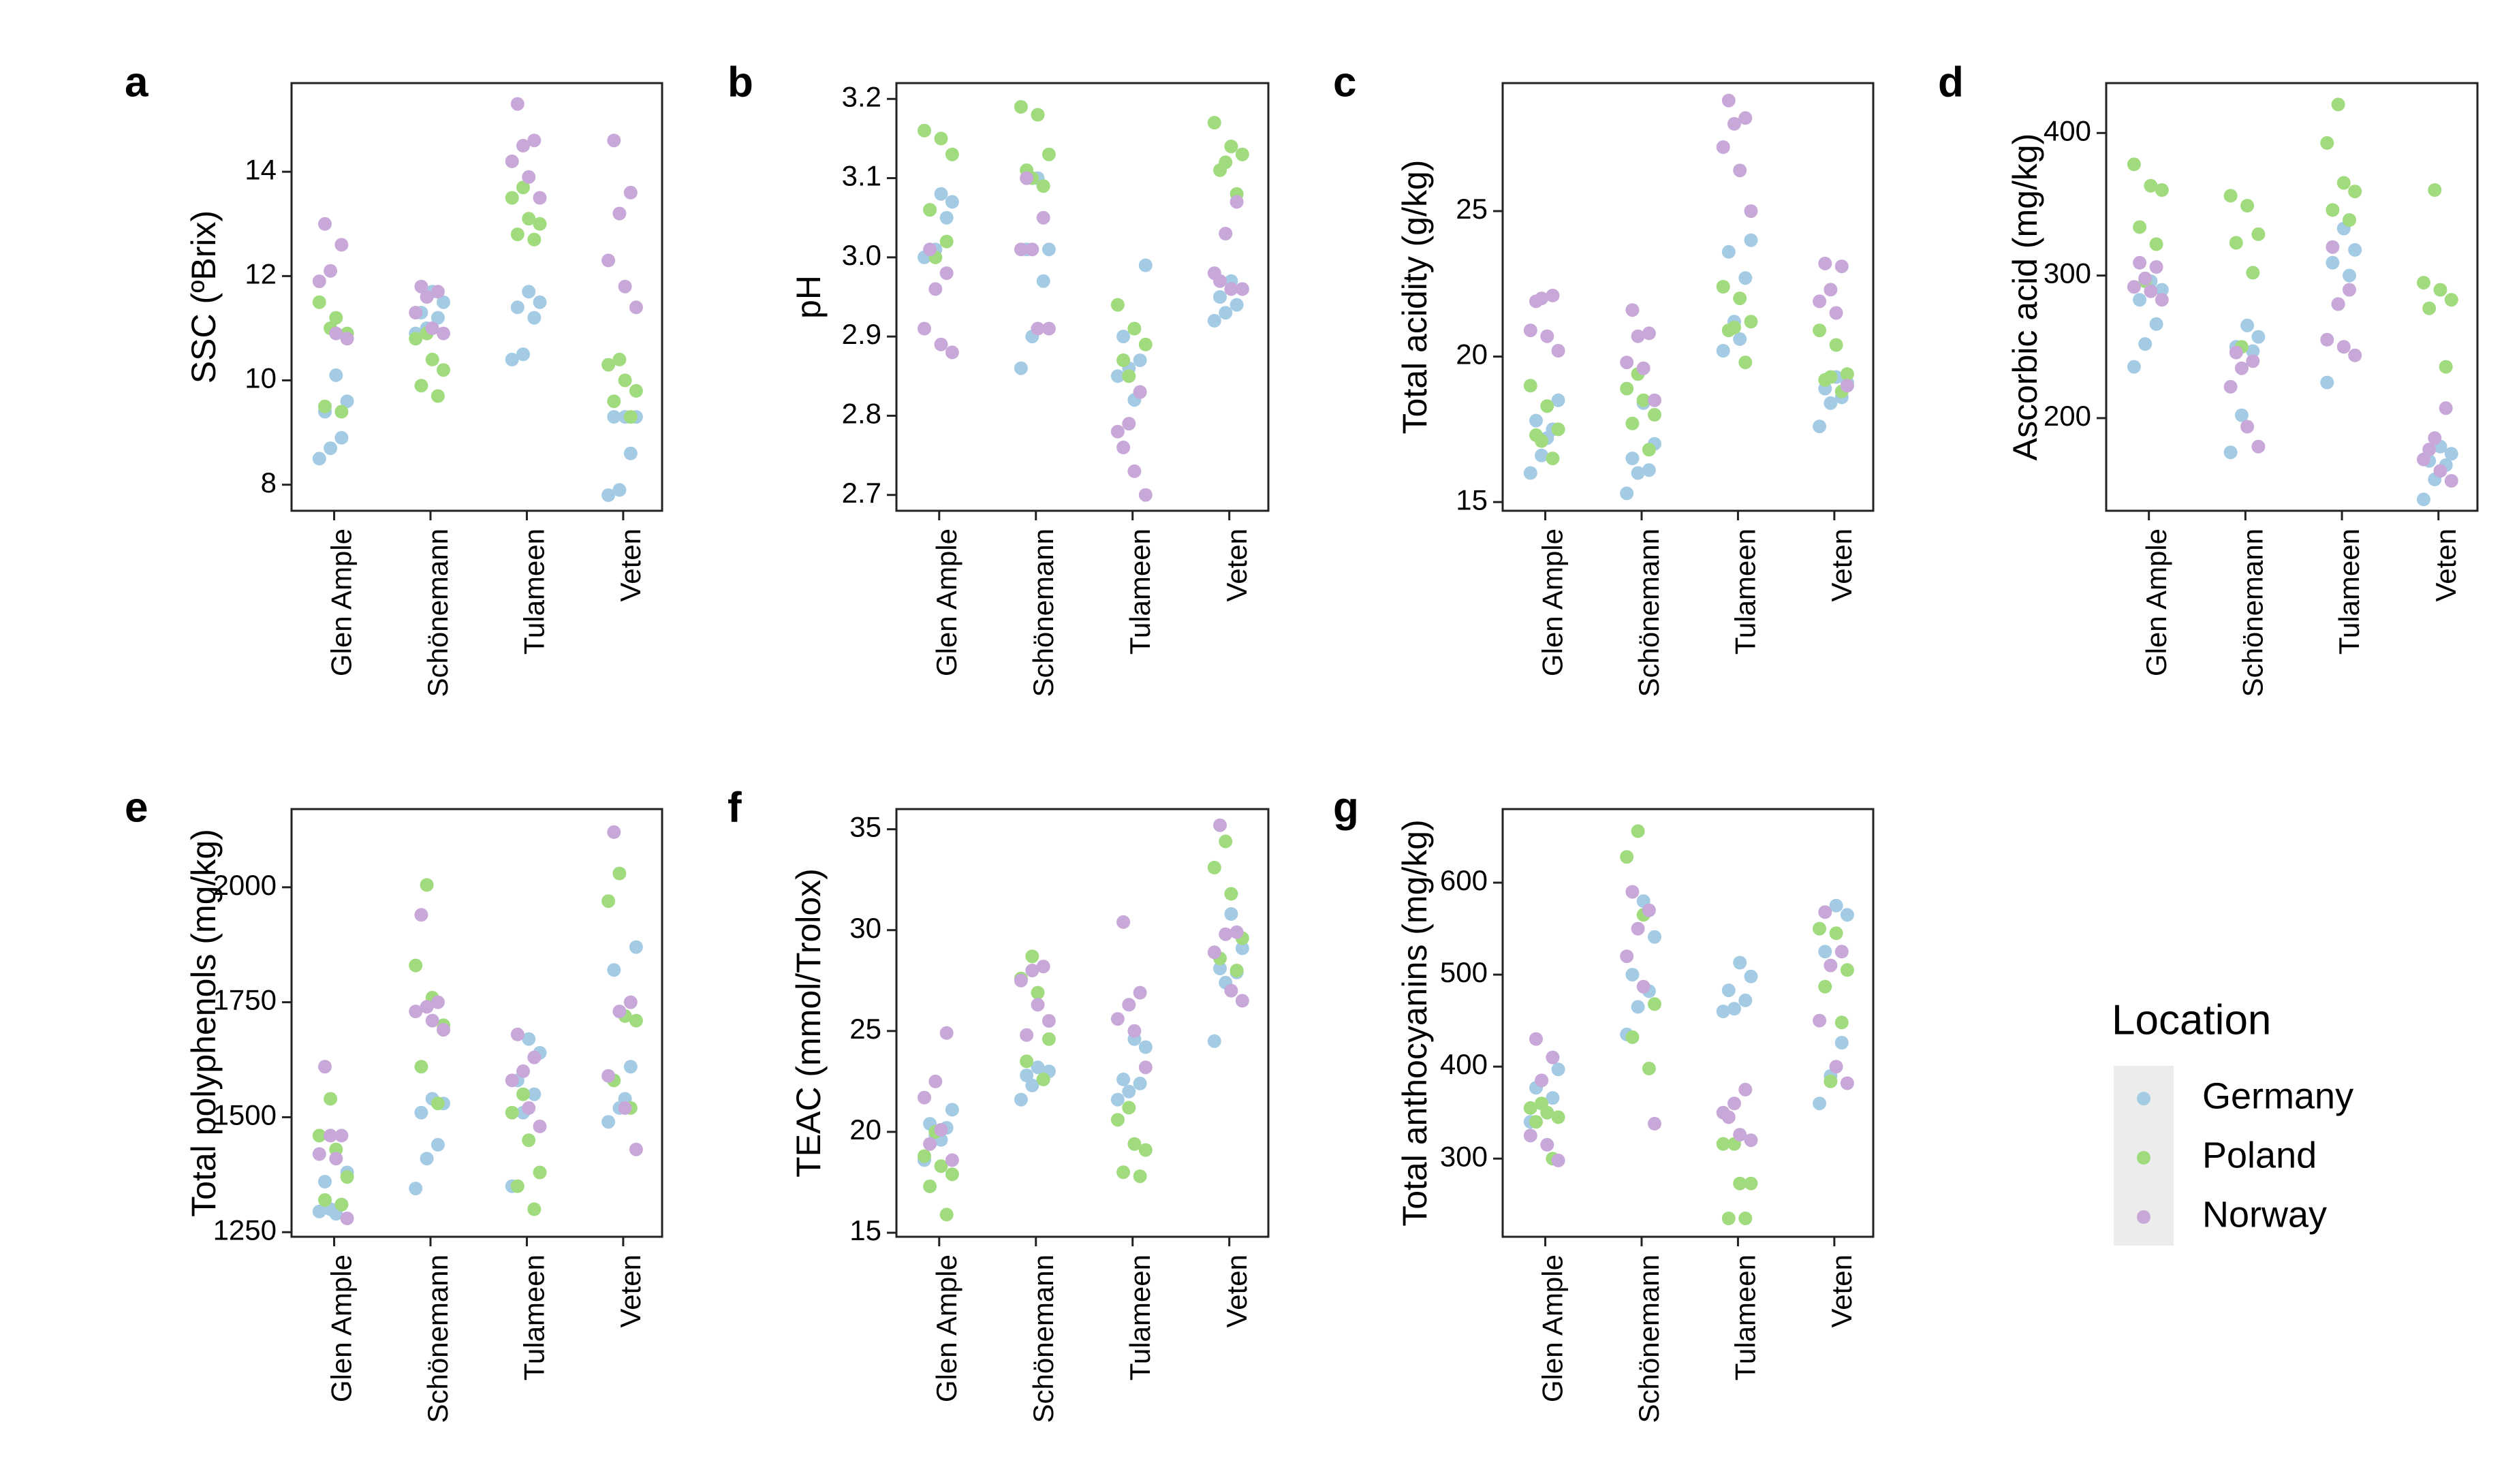 This screenshot has width=2504, height=1484. I want to click on y-axis-title: pH, so click(809, 297).